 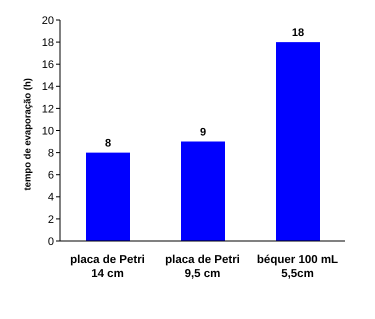 What do you see at coordinates (51, 242) in the screenshot?
I see `y-tick-label: 0` at bounding box center [51, 242].